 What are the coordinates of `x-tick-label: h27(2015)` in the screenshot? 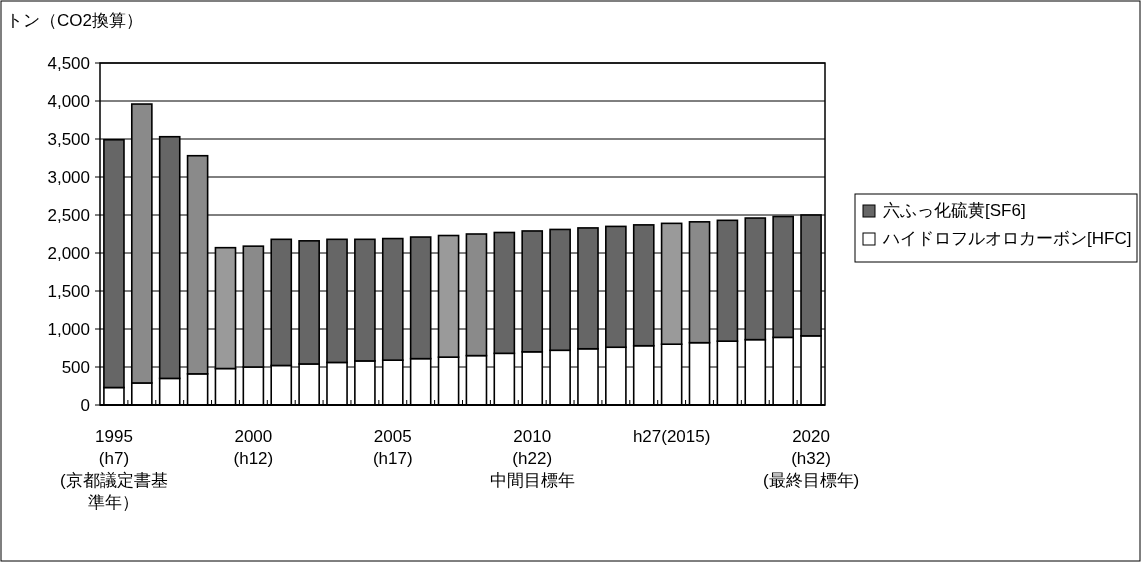 It's located at (671, 436).